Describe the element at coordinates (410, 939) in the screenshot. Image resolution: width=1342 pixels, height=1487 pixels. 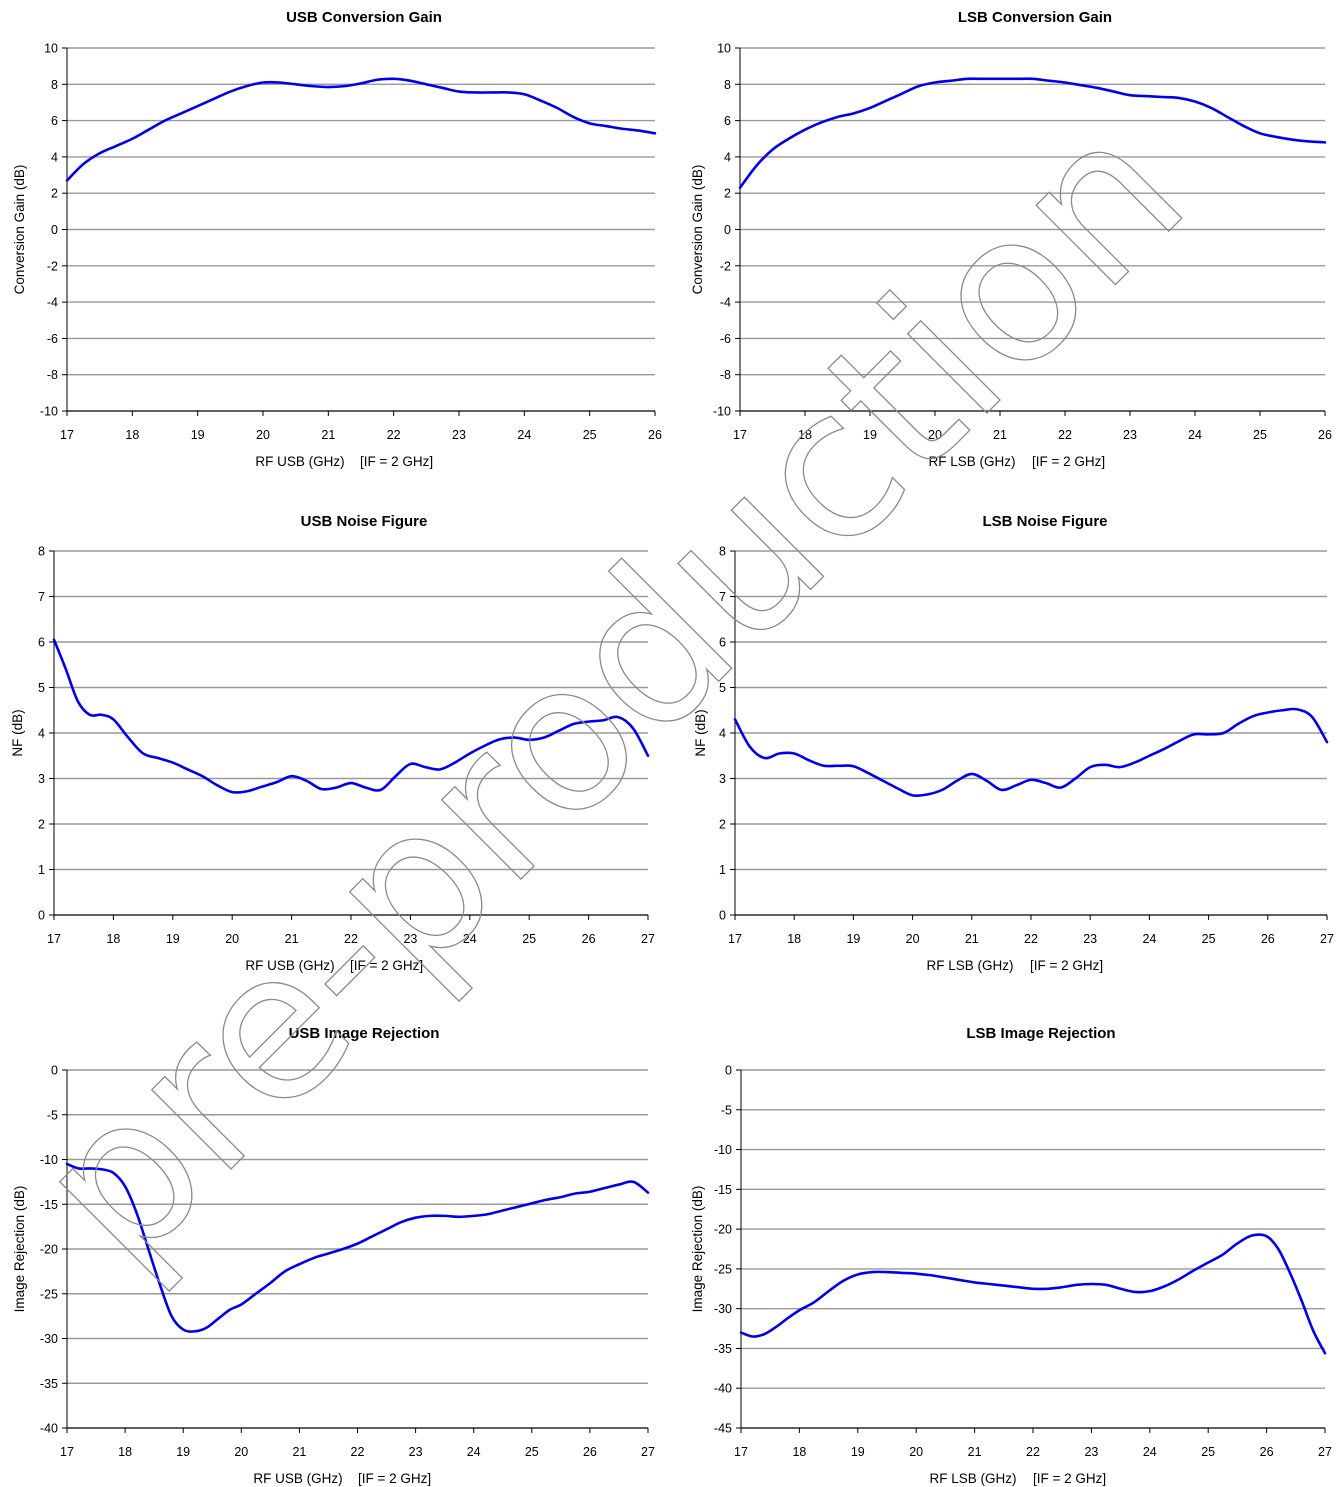
I see `x-tick-label: 23` at that location.